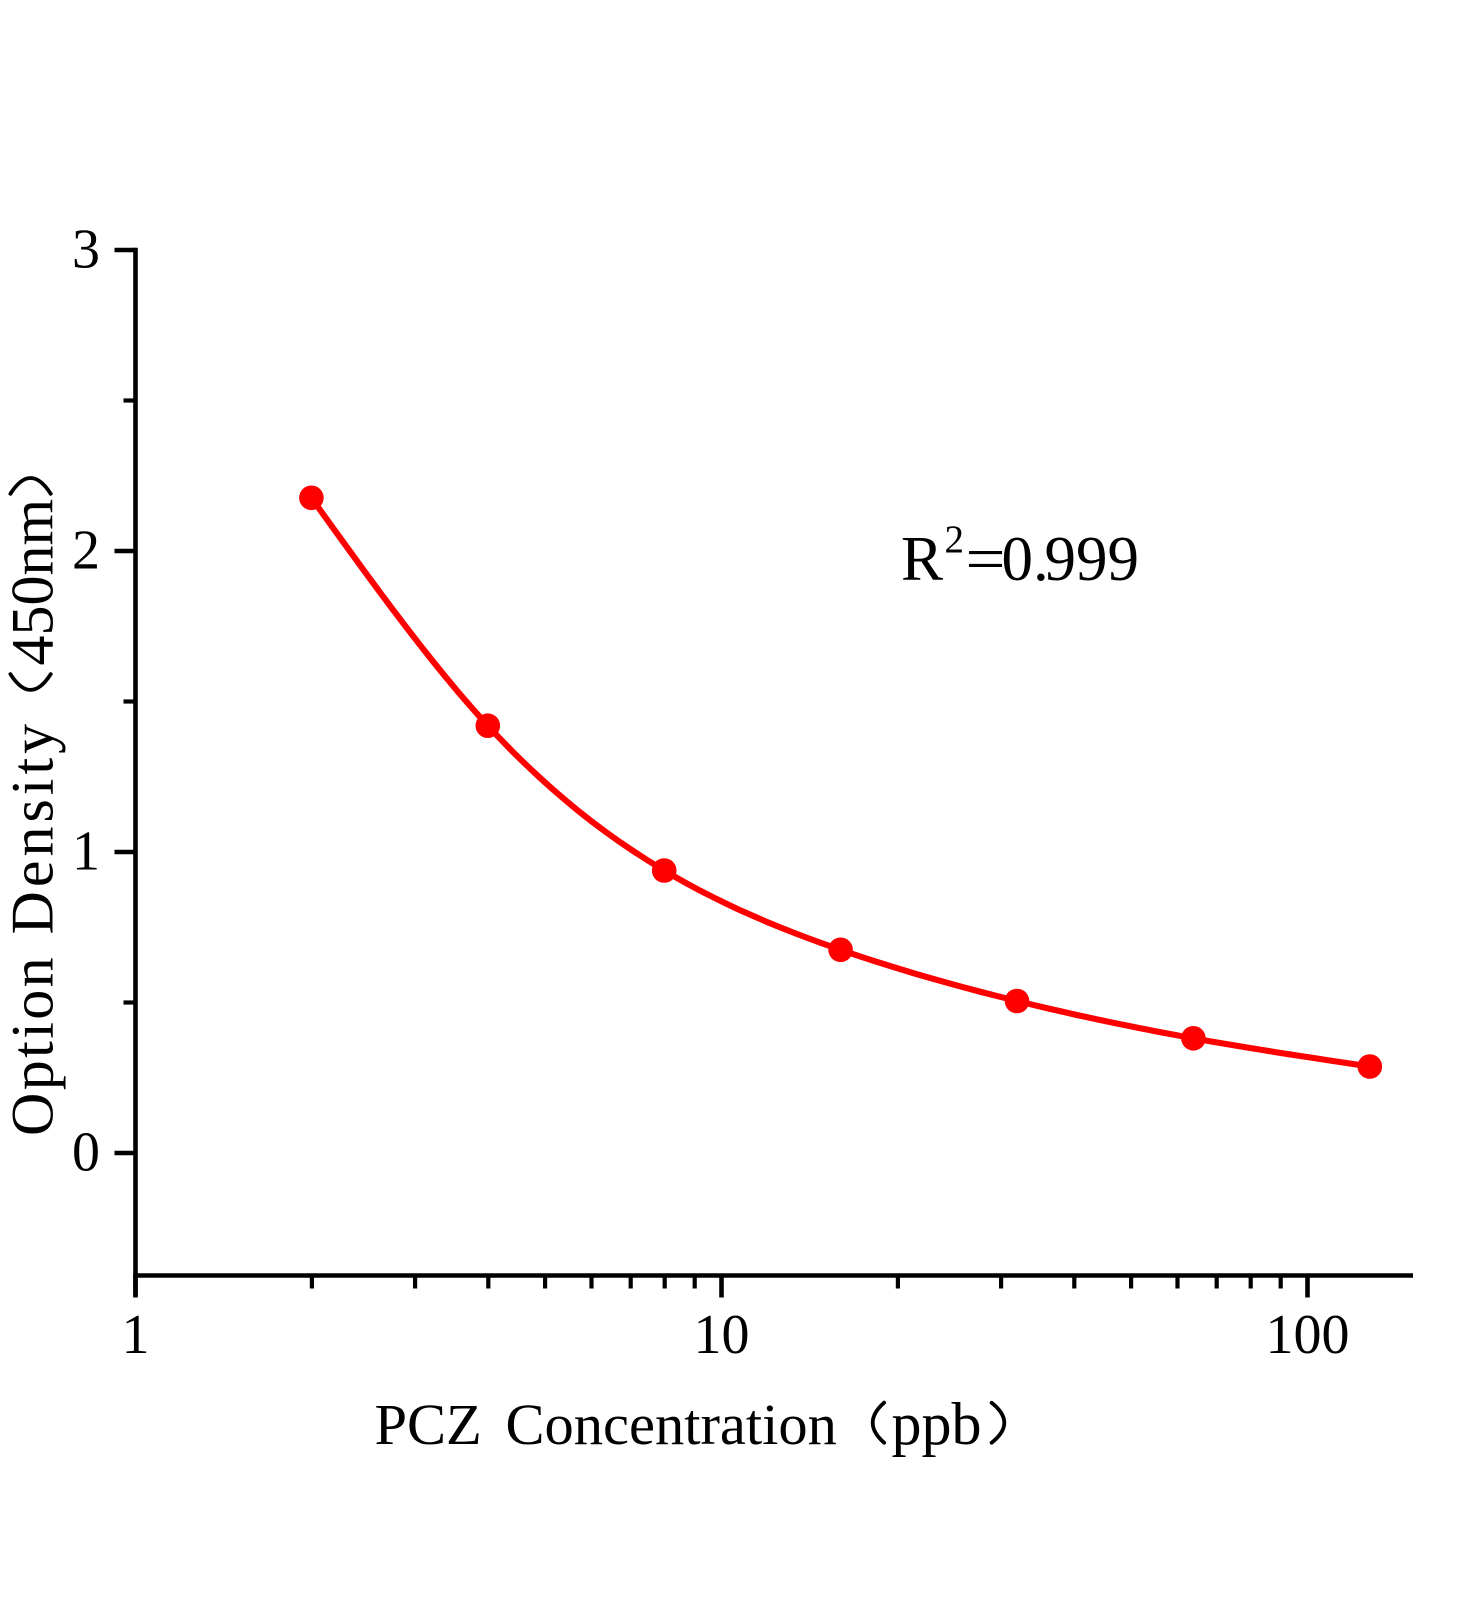 This screenshot has height=1600, width=1472. I want to click on svg-text: 0., so click(1025, 559).